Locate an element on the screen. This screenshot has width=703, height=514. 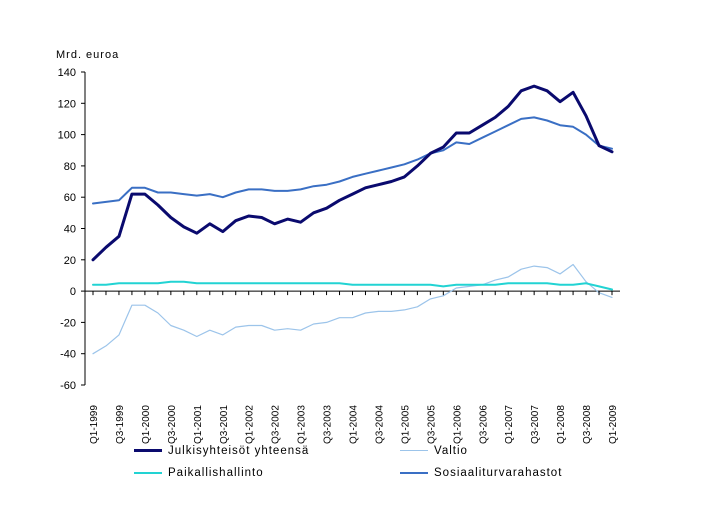
y-tick-label: 40 is located at coordinates (70, 230).